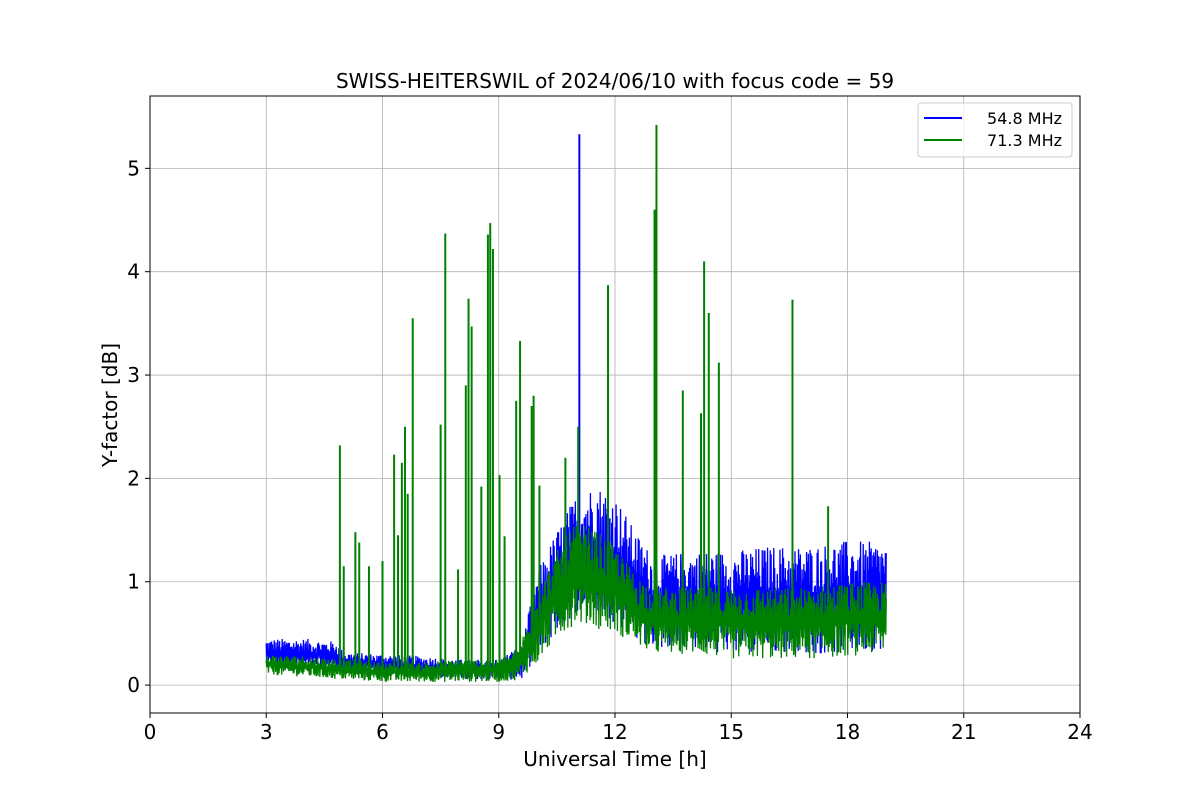 The height and width of the screenshot is (800, 1200). Describe the element at coordinates (731, 732) in the screenshot. I see `x-tick-label: 15` at that location.